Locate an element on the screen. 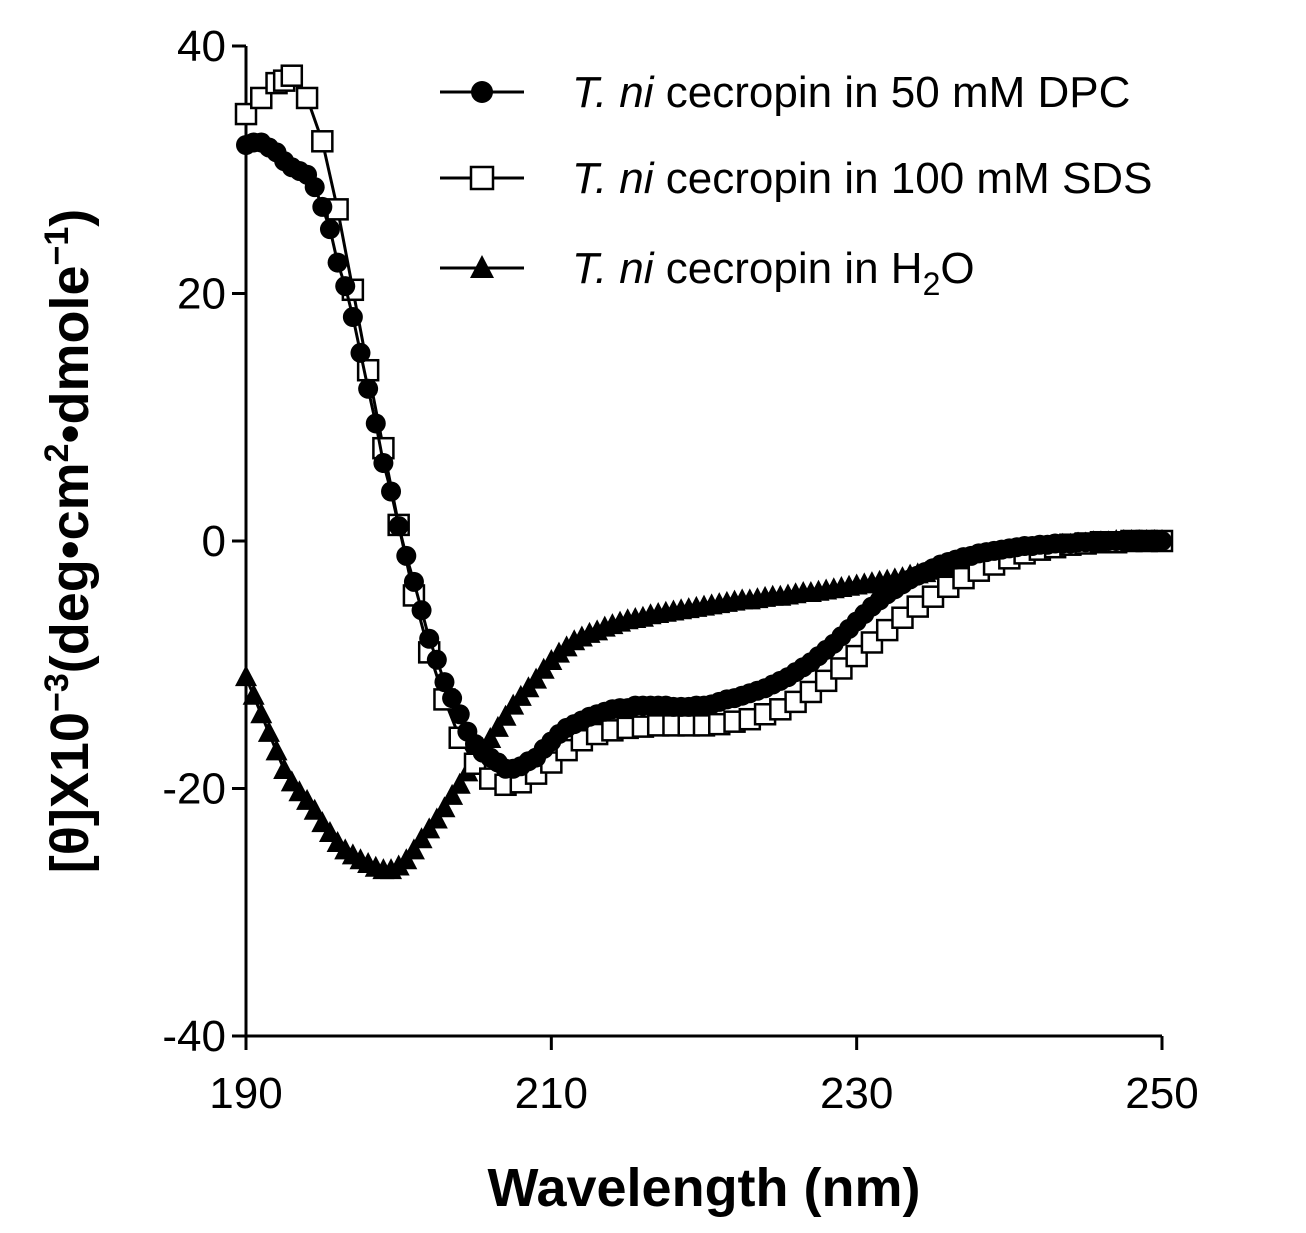 This screenshot has height=1233, width=1306. y-axis-title: [θ]X10−3(deg•cm2•dmole−1) is located at coordinates (69, 541).